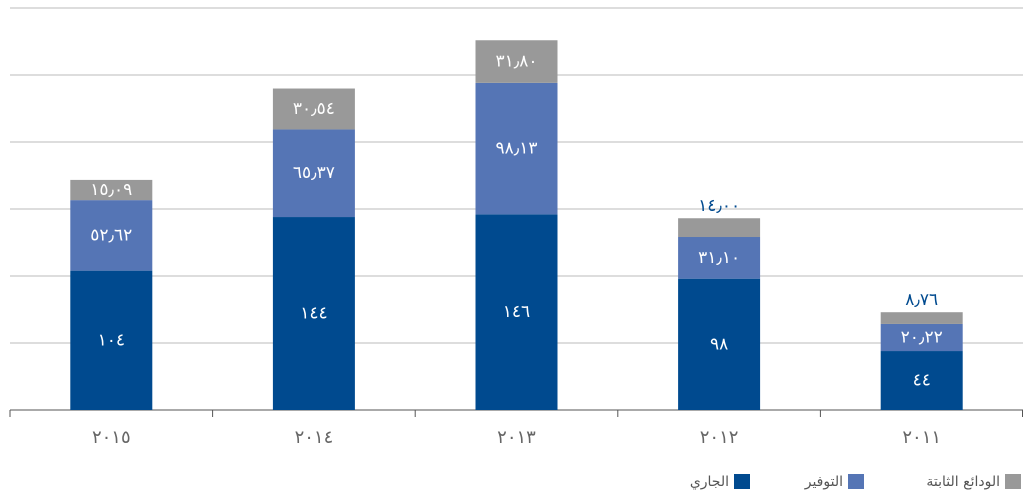 The width and height of the screenshot is (1023, 497). Describe the element at coordinates (516, 437) in the screenshot. I see `x-tick-label: ٢٠١٣` at that location.